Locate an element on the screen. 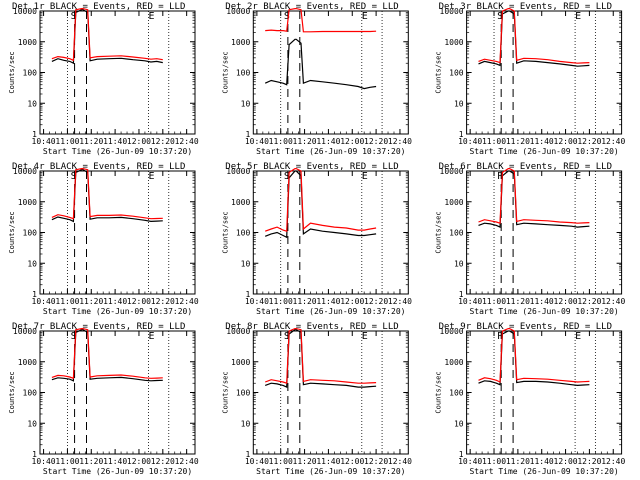 This screenshot has width=640, height=480. chart-title: Det 4r BLACK = Events, RED = LLD is located at coordinates (98, 167).